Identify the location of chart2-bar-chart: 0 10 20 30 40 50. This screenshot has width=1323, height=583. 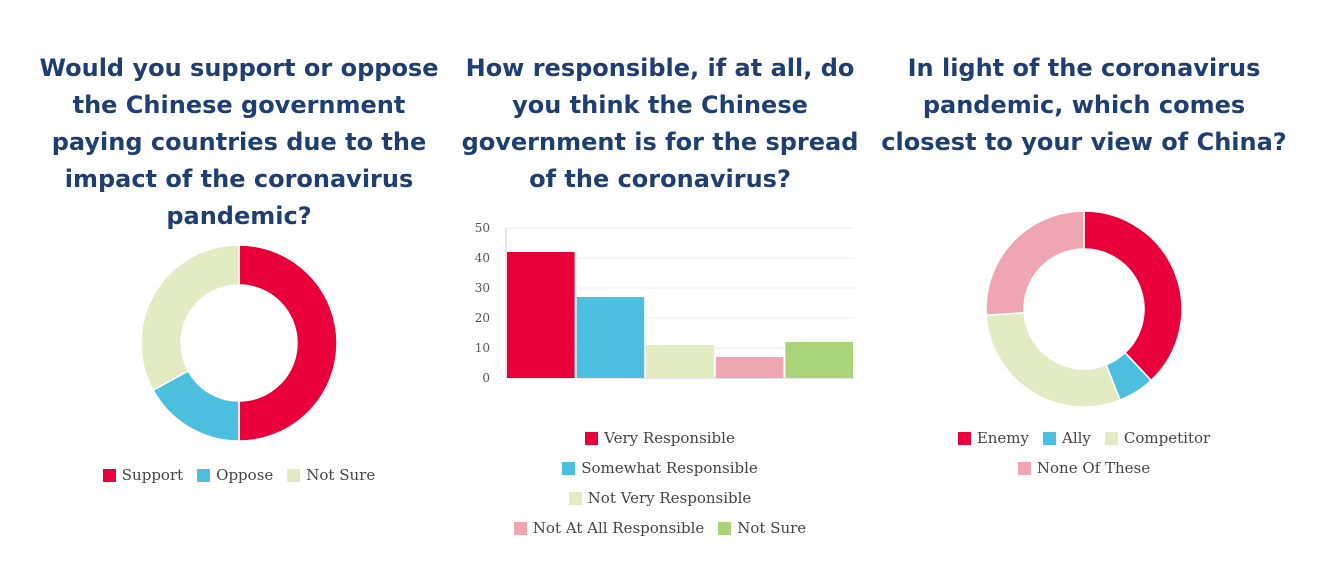
(664, 303).